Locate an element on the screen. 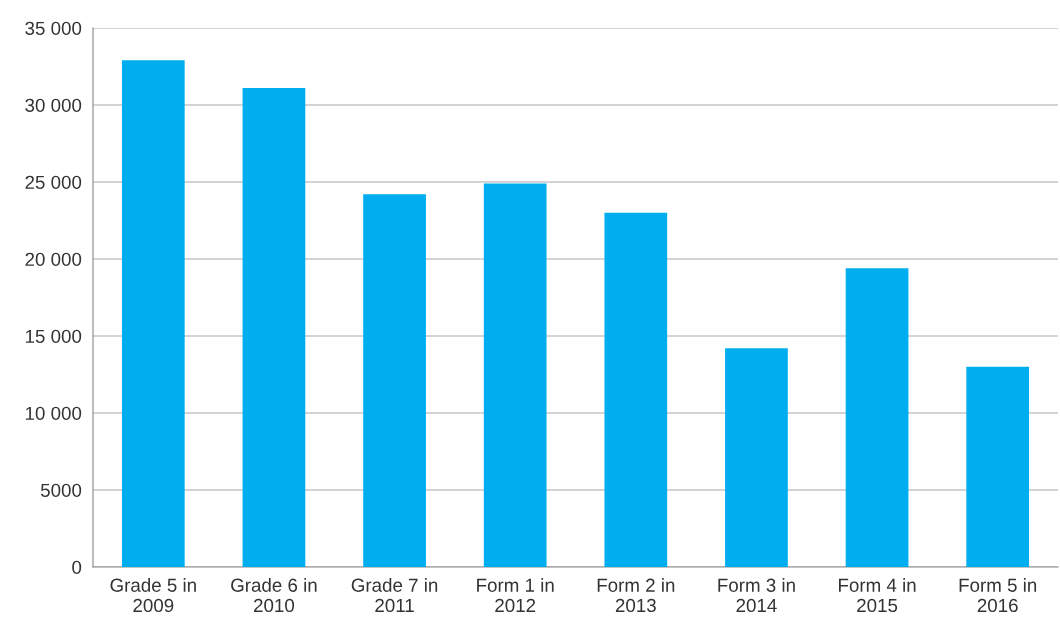 This screenshot has width=1060, height=638. x-tick-label: Form 2 in 2013 is located at coordinates (636, 595).